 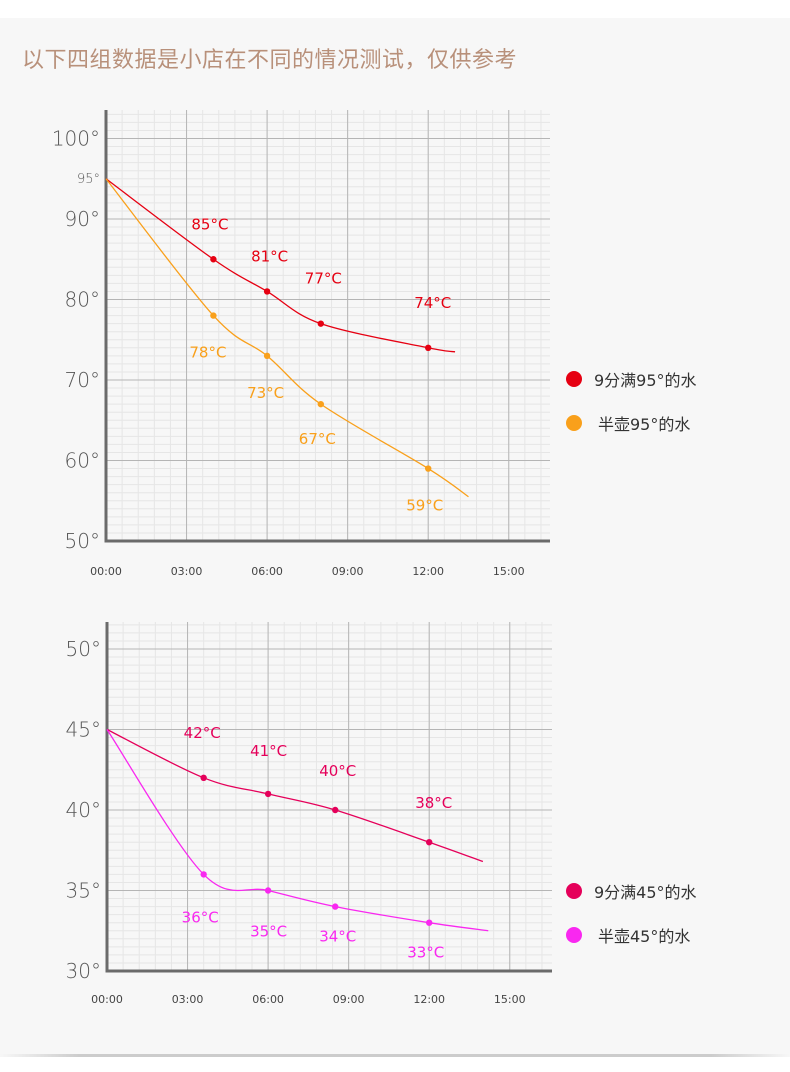 I want to click on data-label: 36°C, so click(x=200, y=917).